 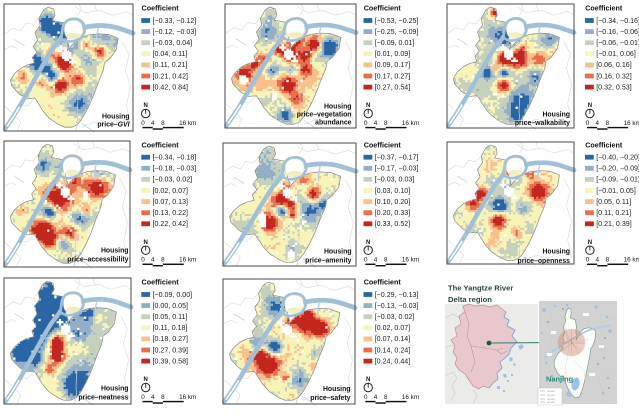 I want to click on svg-text: [0.04, 0.11], so click(x=170, y=54).